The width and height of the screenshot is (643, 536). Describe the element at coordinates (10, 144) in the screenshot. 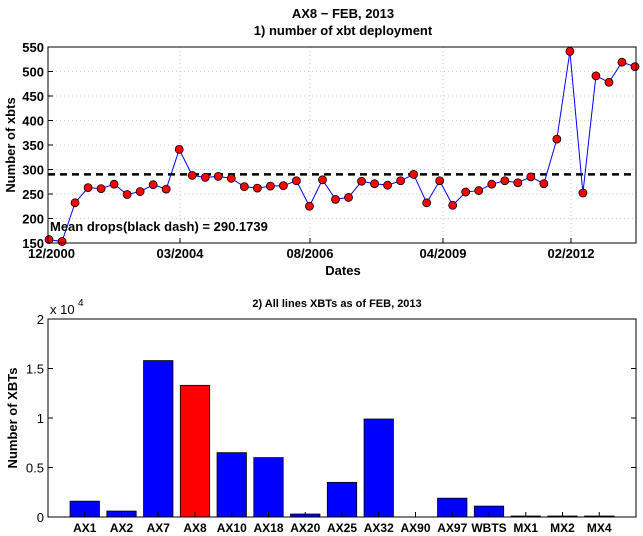

I see `line-chart-ylabel: Number of xbts` at that location.